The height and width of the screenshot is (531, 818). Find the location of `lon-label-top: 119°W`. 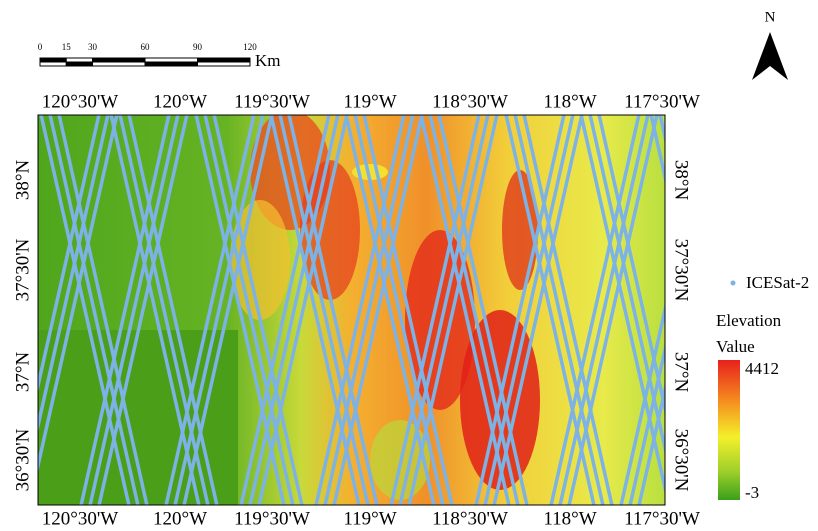

lon-label-top: 119°W is located at coordinates (369, 101).